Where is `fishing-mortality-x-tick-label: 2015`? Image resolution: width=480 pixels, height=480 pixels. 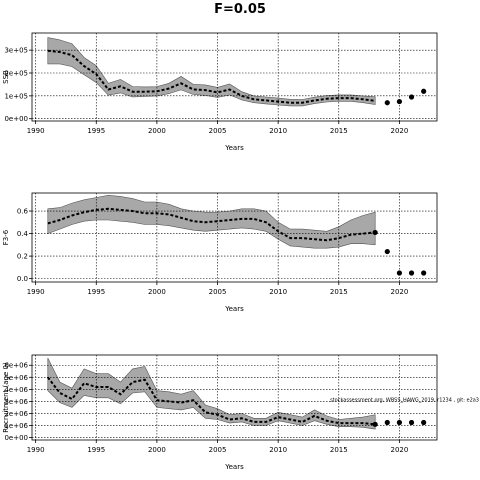
fishing-mortality-x-tick-label: 2015 is located at coordinates (339, 292).